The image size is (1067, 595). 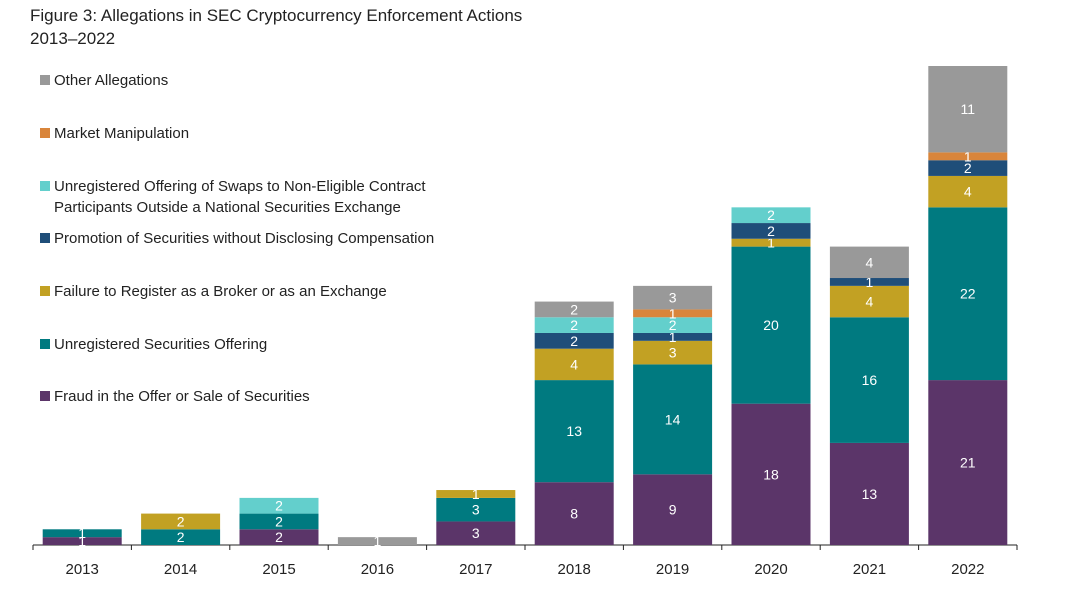 I want to click on bar-label-2022-series-6: 11, so click(x=968, y=109).